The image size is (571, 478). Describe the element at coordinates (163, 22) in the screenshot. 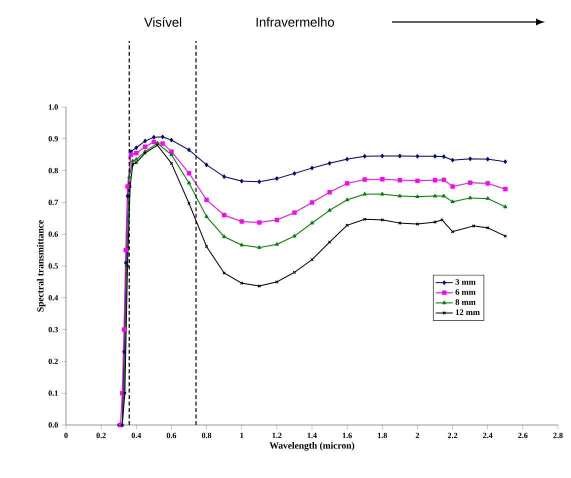

I see `text: Visível` at that location.